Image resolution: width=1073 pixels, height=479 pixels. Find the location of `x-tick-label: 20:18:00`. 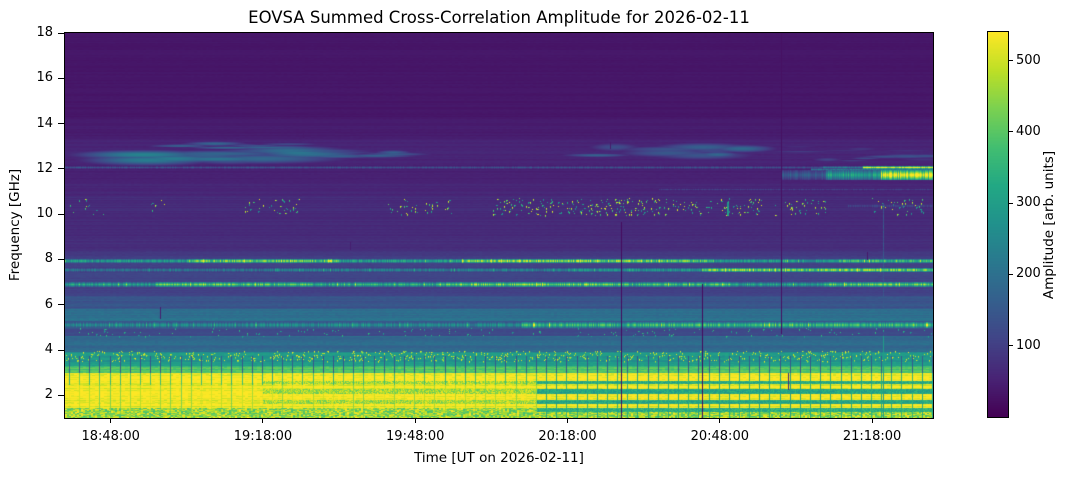

x-tick-label: 20:18:00 is located at coordinates (567, 436).